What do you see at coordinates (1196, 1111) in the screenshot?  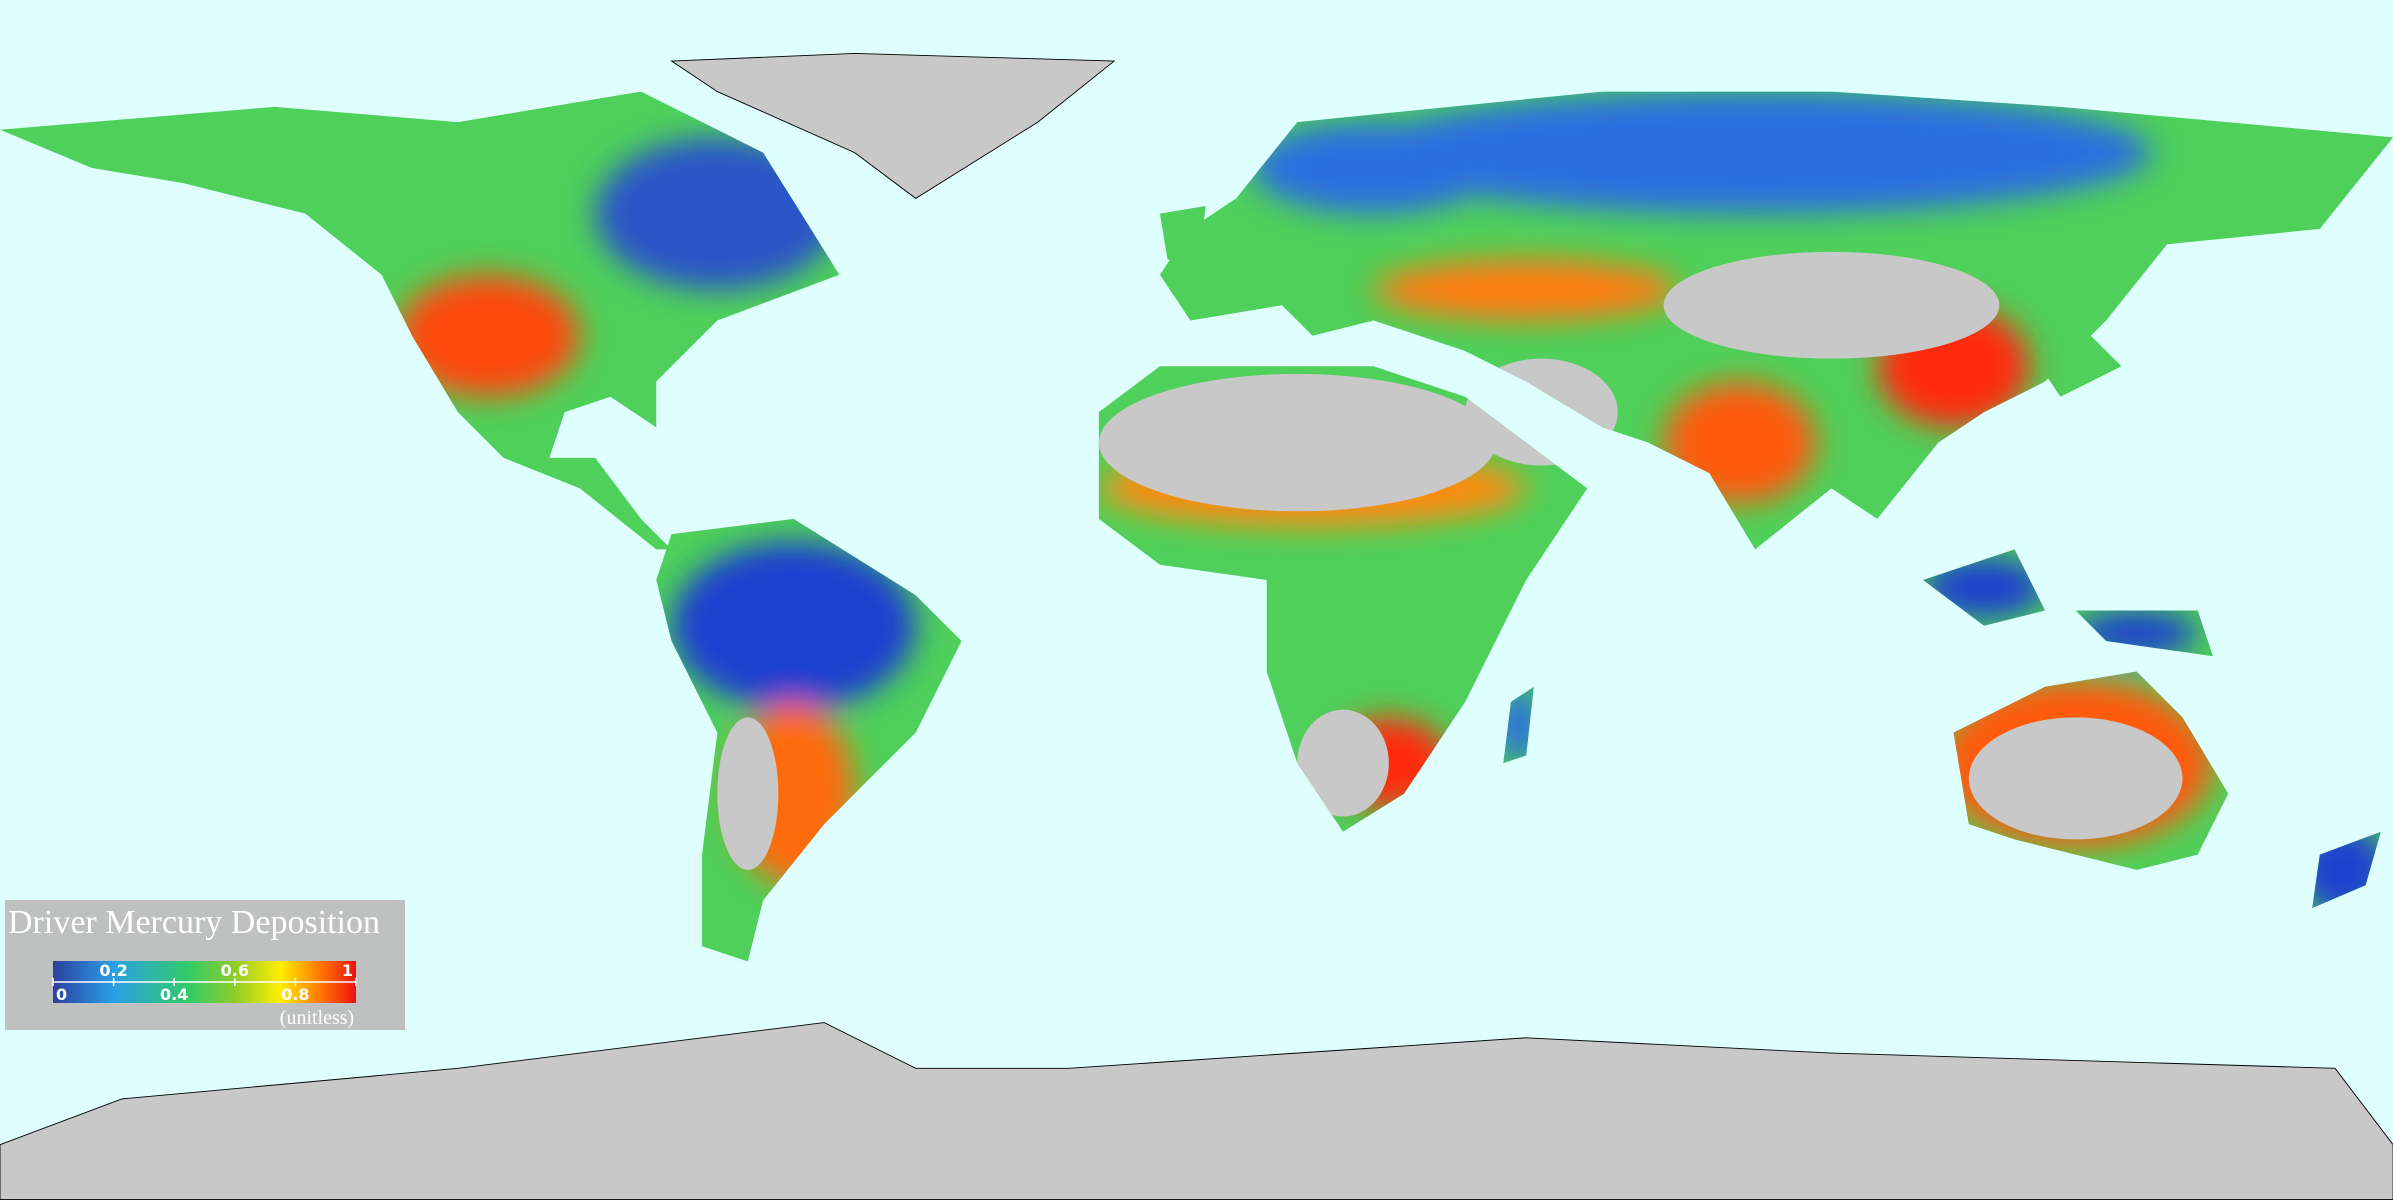 I see `antarctica` at bounding box center [1196, 1111].